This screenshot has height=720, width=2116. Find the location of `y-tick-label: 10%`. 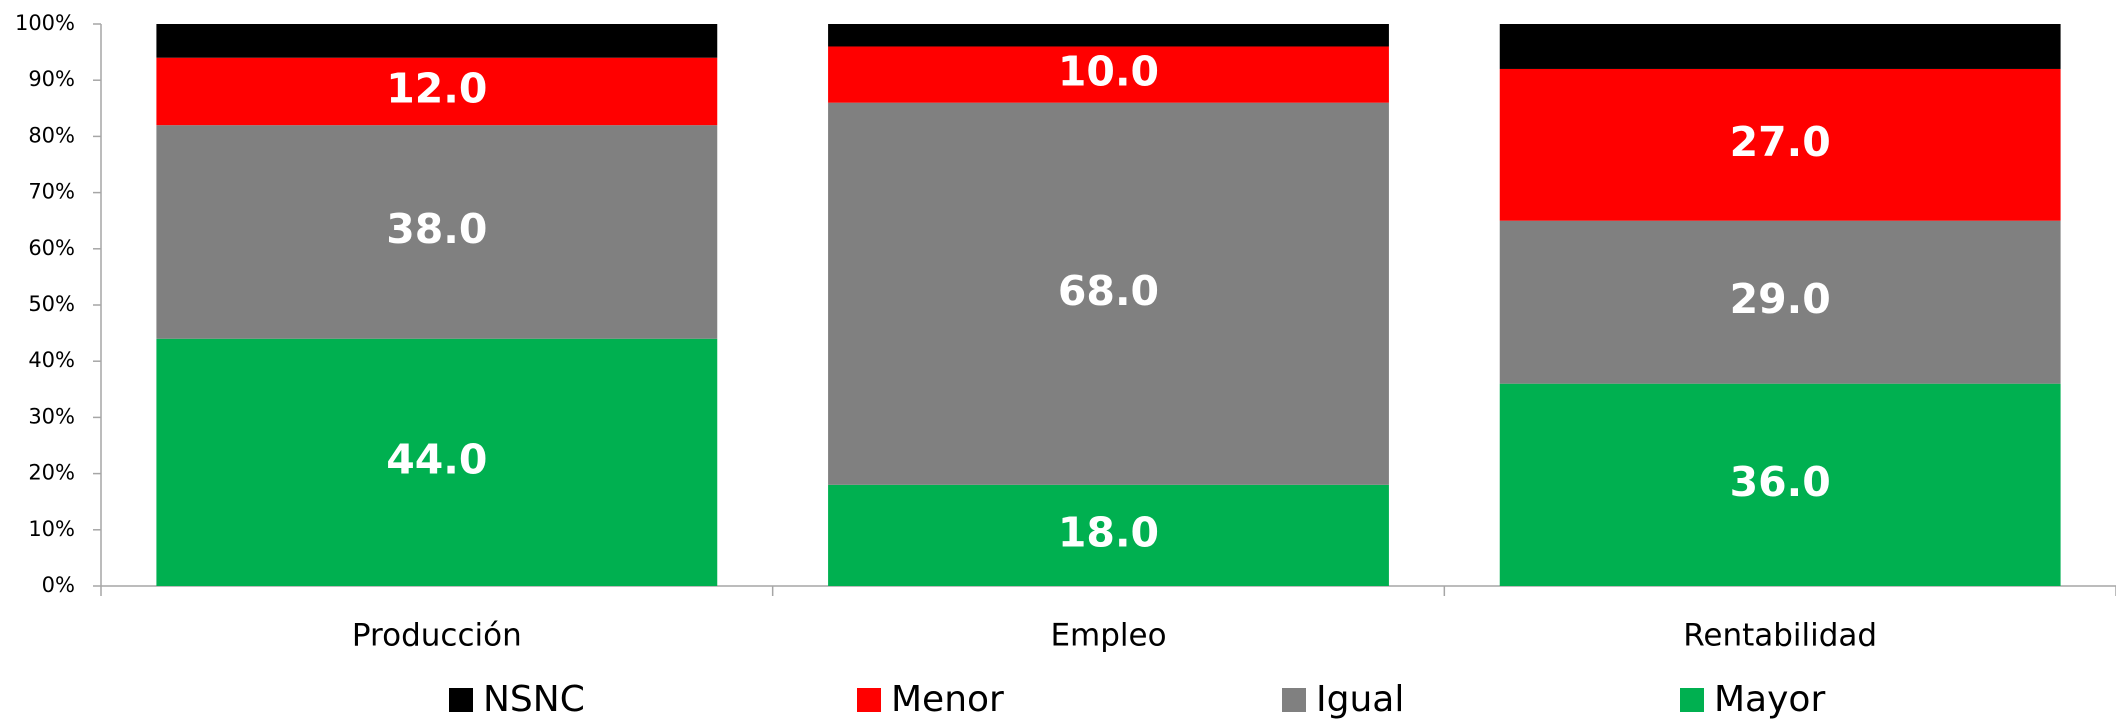

y-tick-label: 10% is located at coordinates (51, 529).